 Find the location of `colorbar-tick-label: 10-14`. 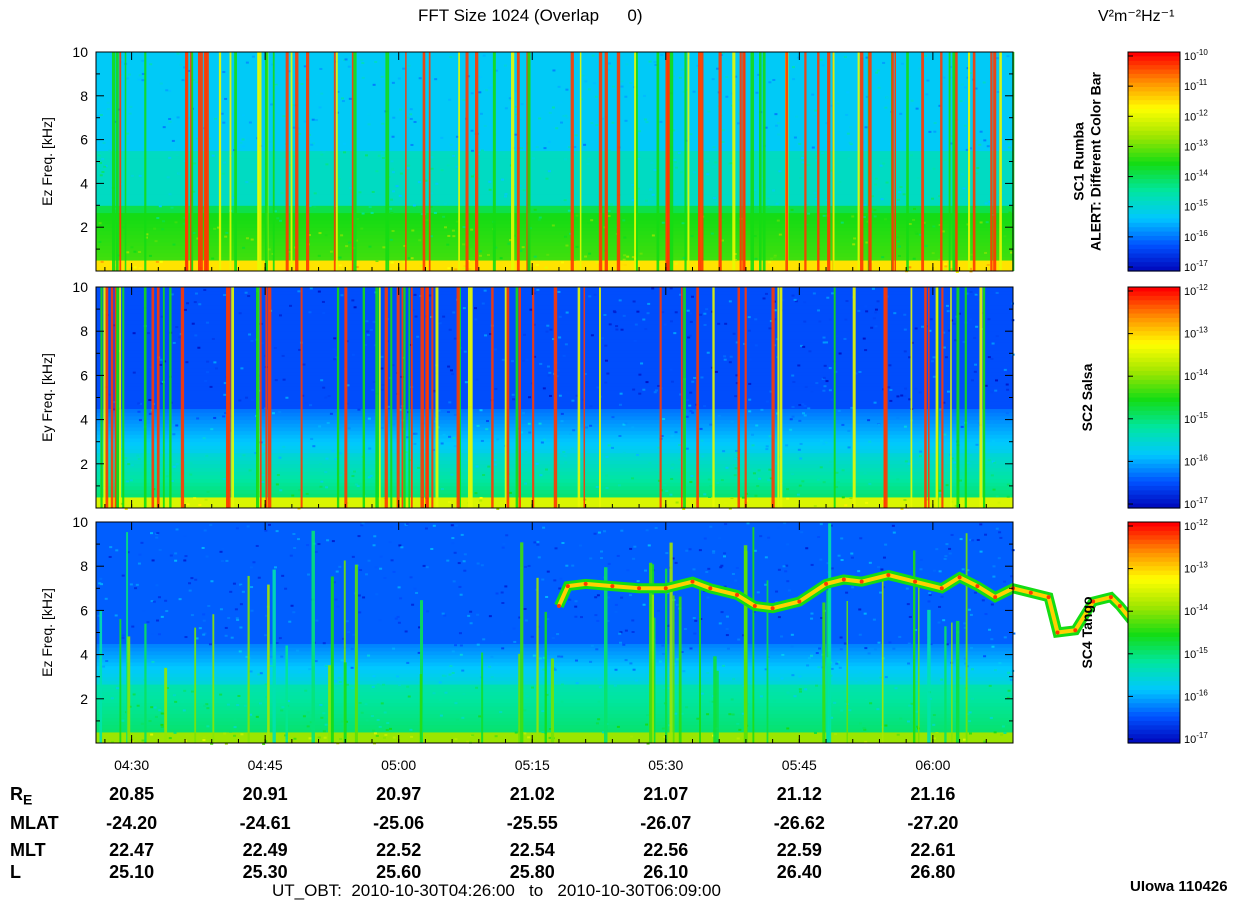

colorbar-tick-label: 10-14 is located at coordinates (1196, 375).